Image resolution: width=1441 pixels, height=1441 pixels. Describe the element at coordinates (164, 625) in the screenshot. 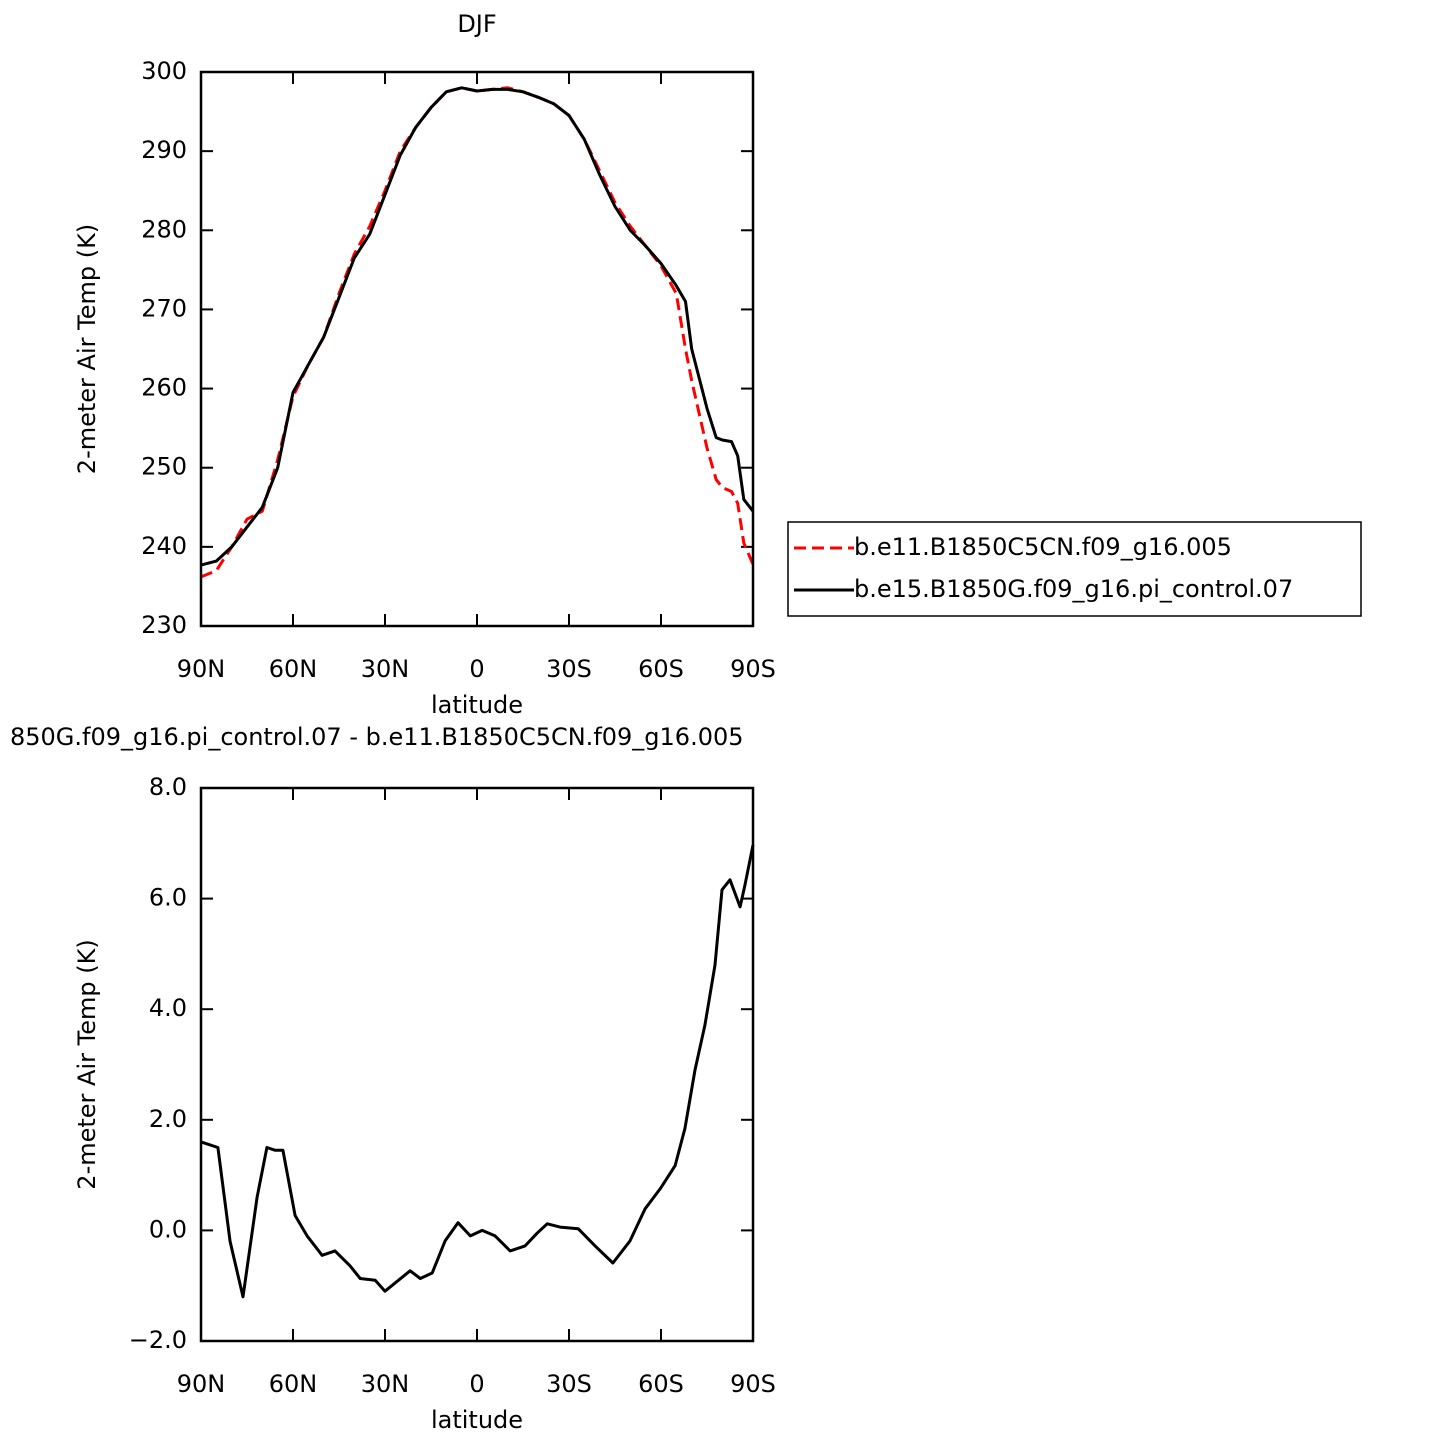

I see `y-tick-label: 230` at that location.